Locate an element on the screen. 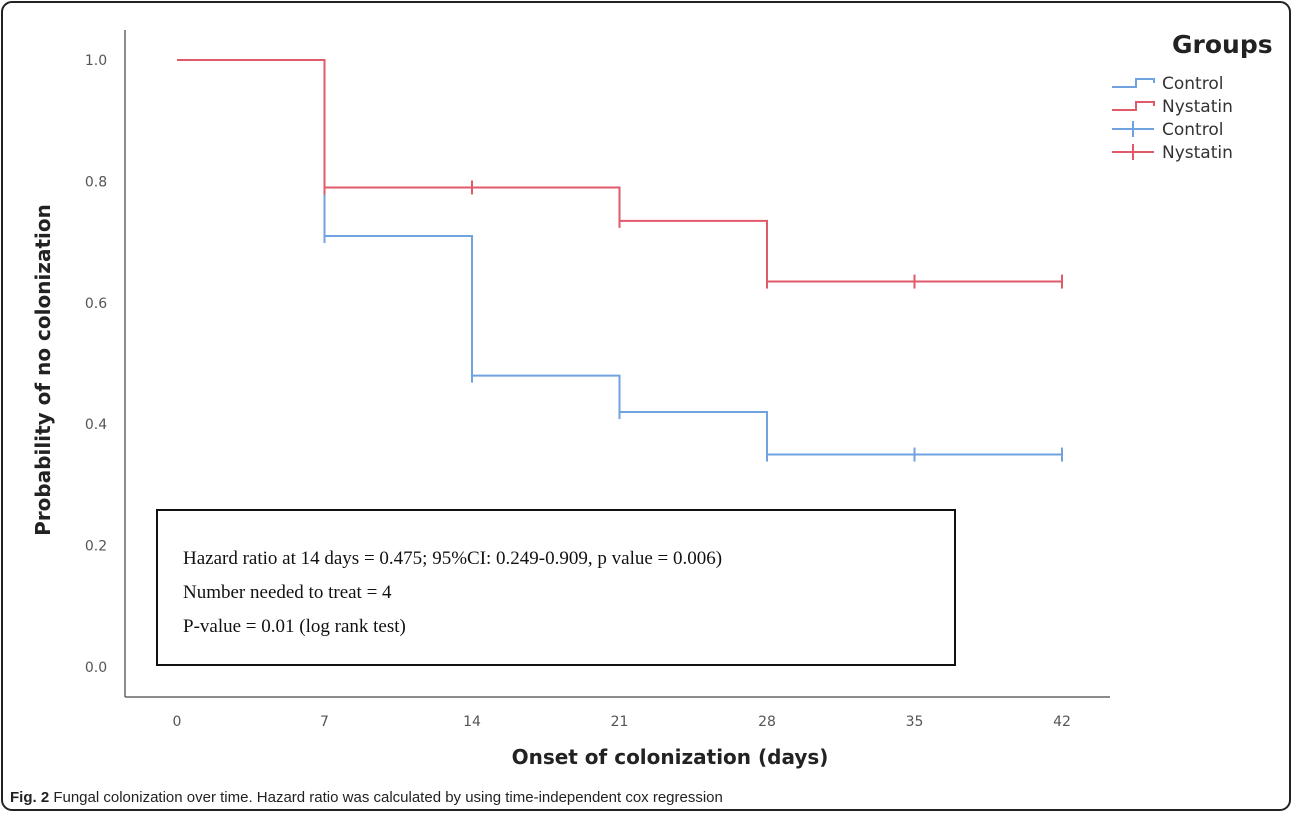 The width and height of the screenshot is (1292, 814). caption-label: Fig. 2 is located at coordinates (30, 797).